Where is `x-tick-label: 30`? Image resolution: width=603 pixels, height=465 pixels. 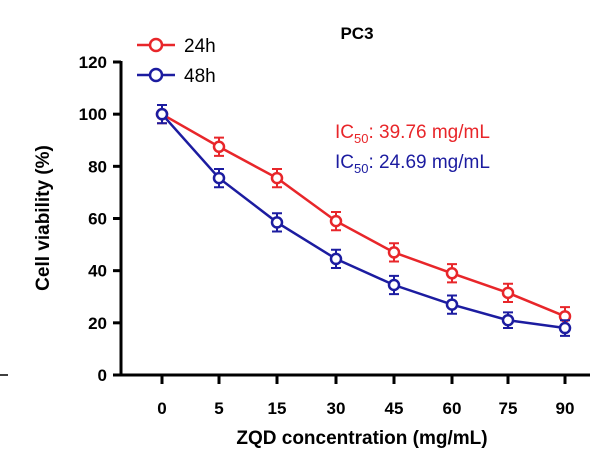 x-tick-label: 30 is located at coordinates (336, 408).